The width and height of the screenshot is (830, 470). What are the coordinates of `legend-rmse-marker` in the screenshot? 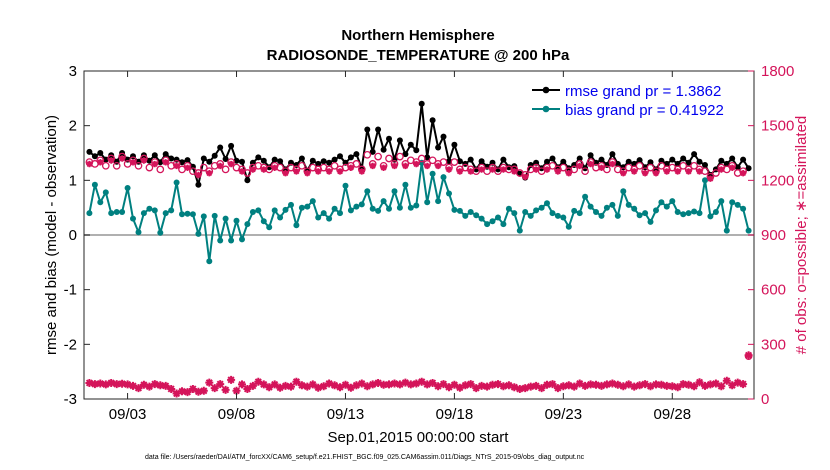 It's located at (546, 90).